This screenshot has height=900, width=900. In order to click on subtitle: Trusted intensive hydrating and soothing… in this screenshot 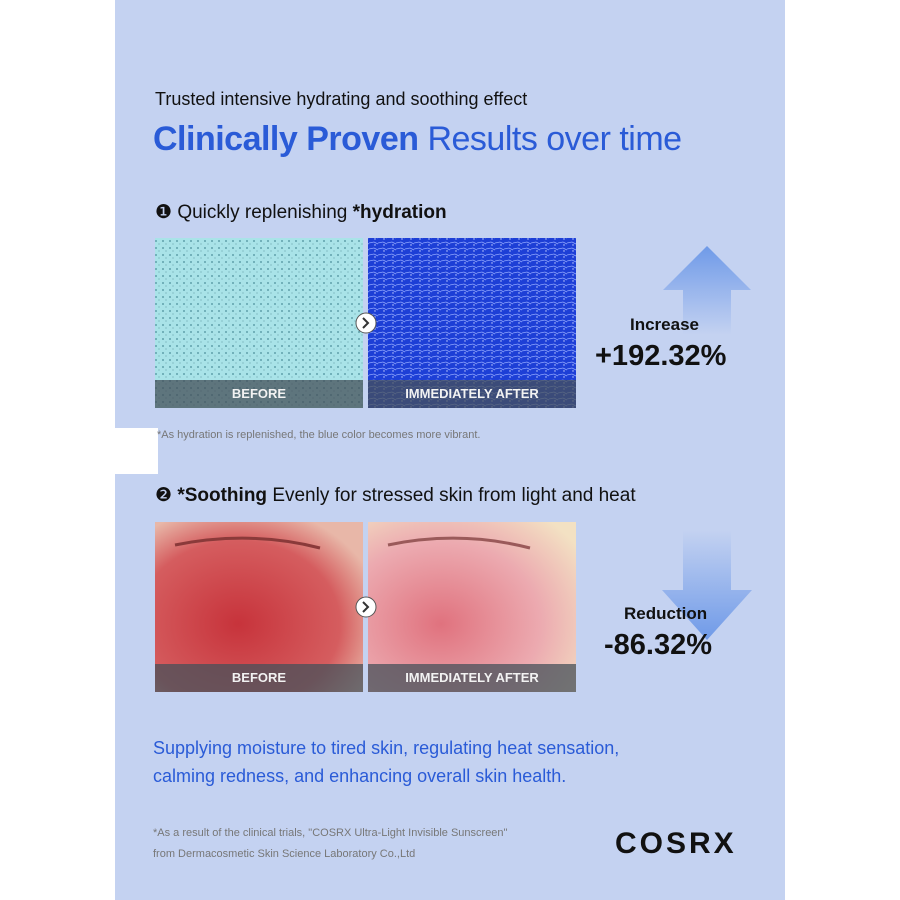, I will do `click(341, 99)`.